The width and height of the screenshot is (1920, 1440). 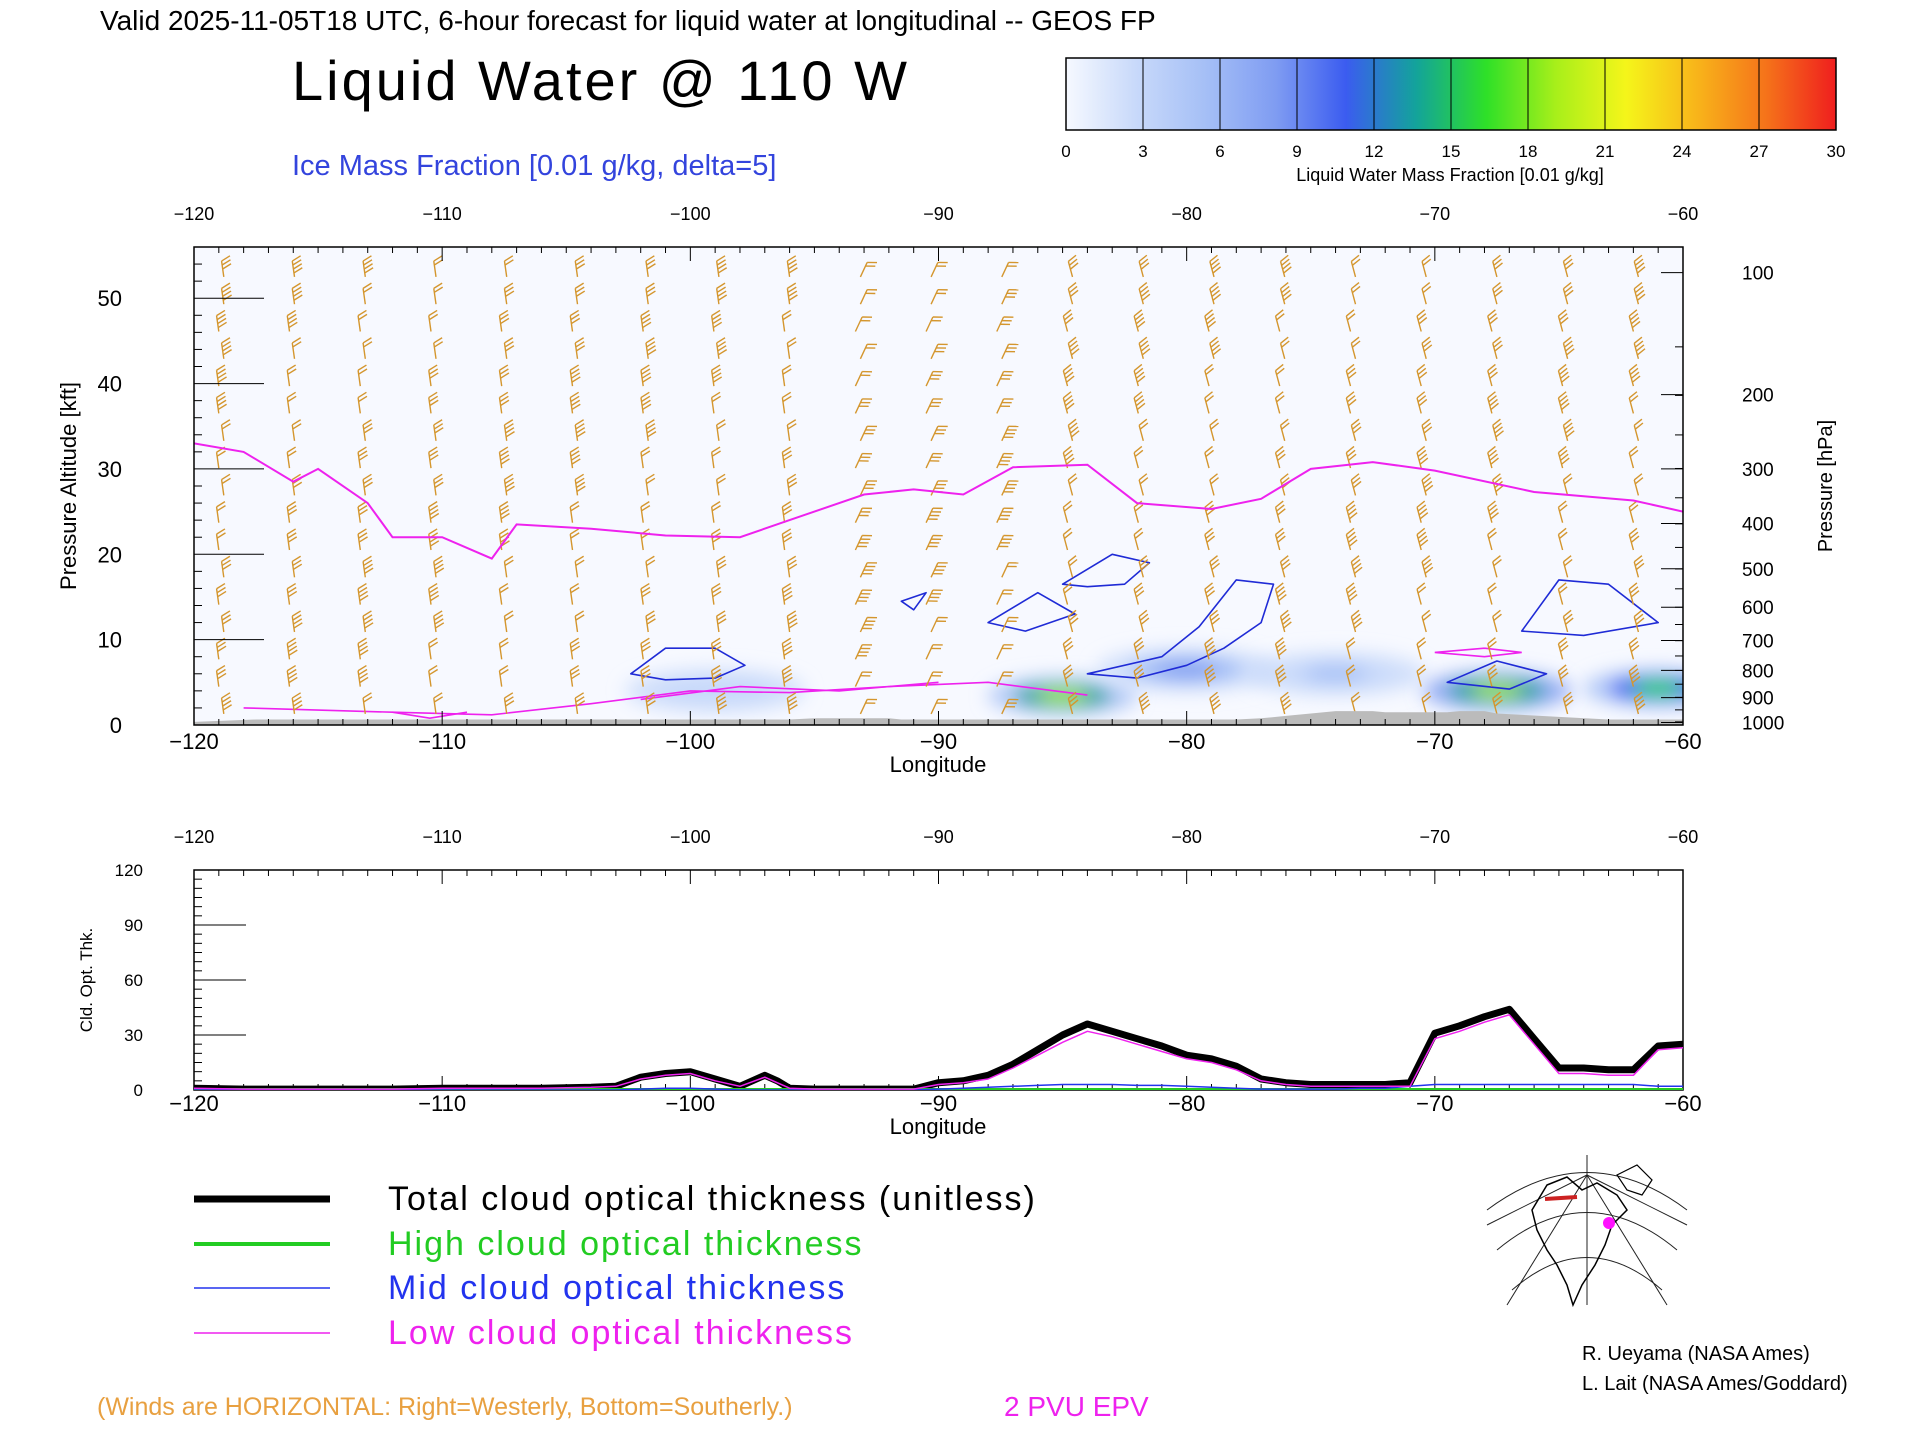 I want to click on colorbar-tick-label: 15, so click(x=1451, y=151).